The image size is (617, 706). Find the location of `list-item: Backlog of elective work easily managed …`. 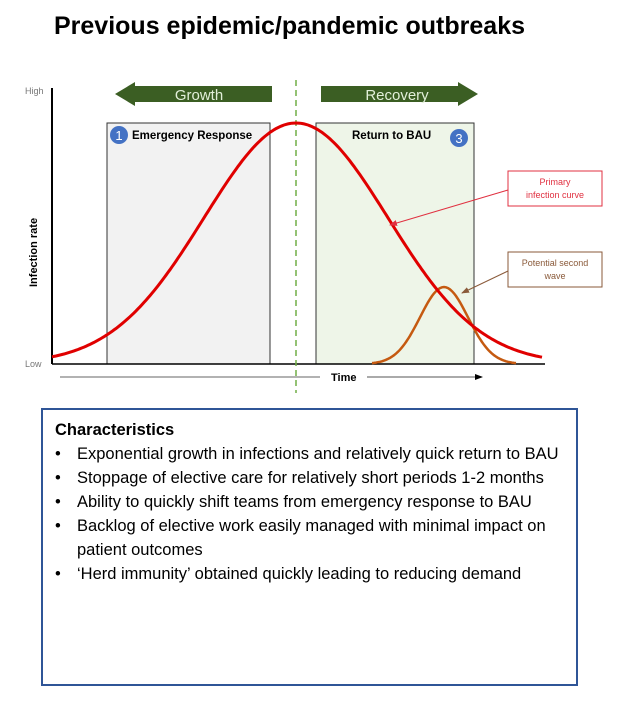

list-item: Backlog of elective work easily managed … is located at coordinates (309, 538).